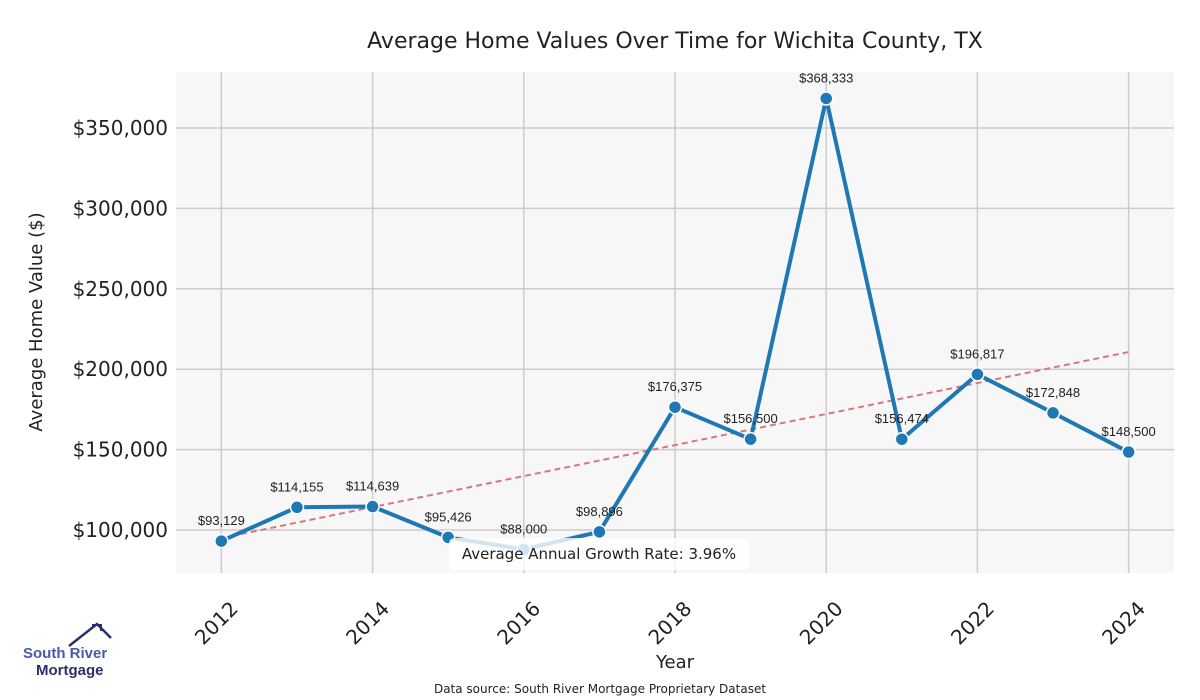 The image size is (1200, 700). What do you see at coordinates (221, 520) in the screenshot?
I see `data-label: $93,129` at bounding box center [221, 520].